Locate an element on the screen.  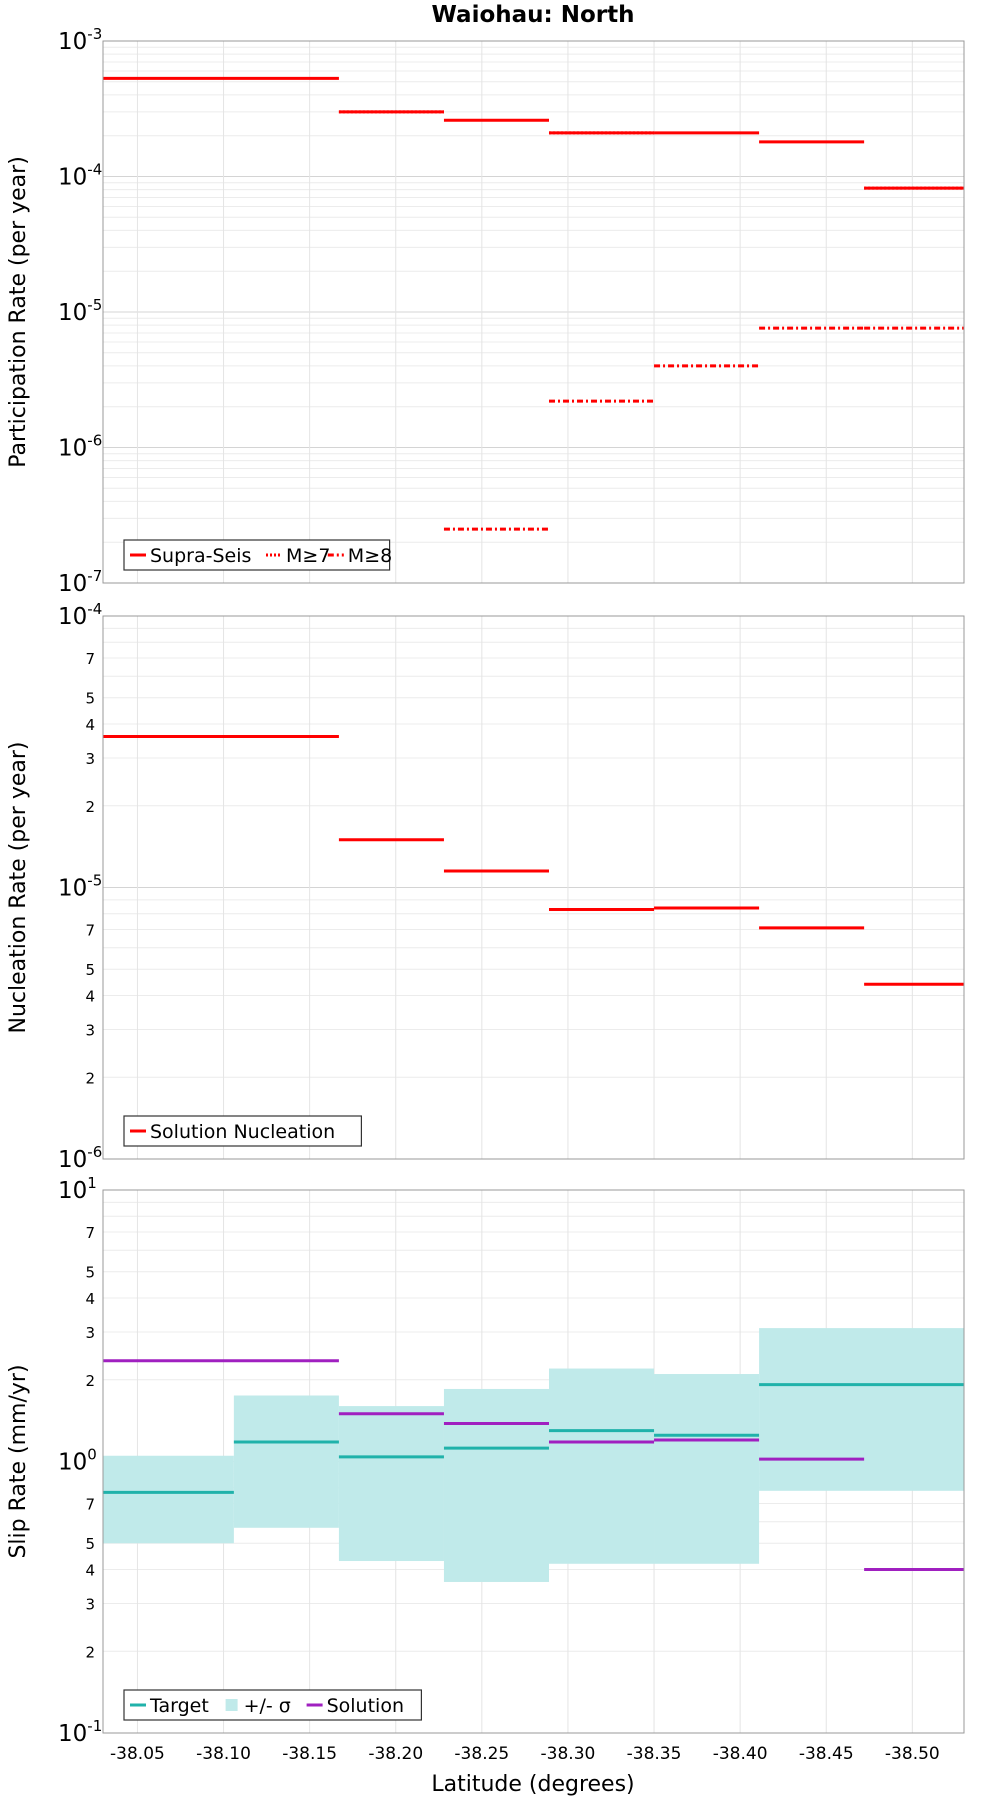
y-axis-label: Slip Rate (mm/yr) is located at coordinates (18, 1461).